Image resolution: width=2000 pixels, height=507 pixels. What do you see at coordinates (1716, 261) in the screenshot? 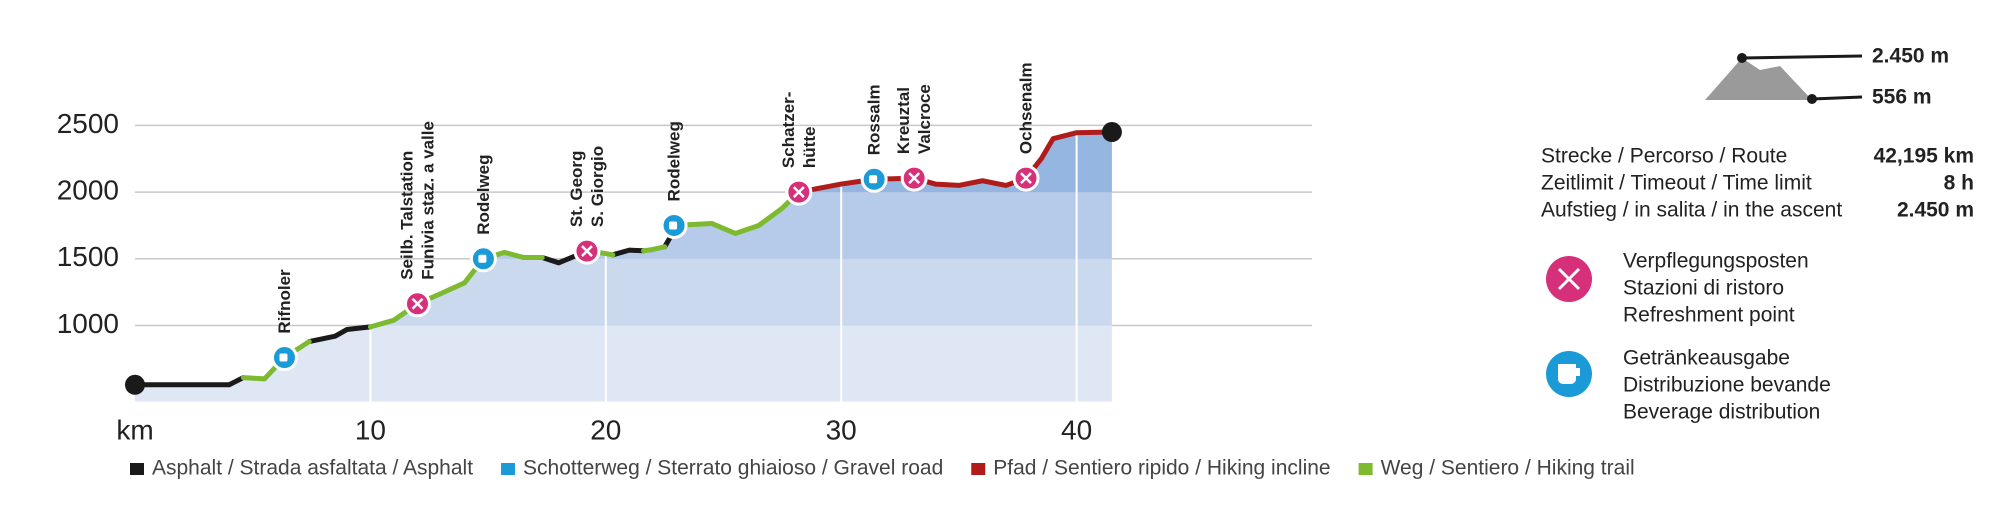
I see `icon-label: Verpflegungsposten` at bounding box center [1716, 261].